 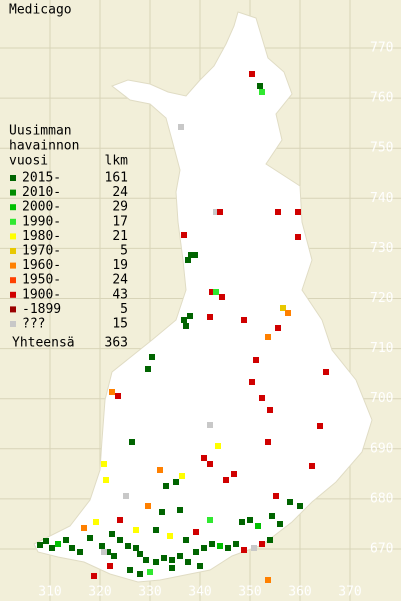 I want to click on legend-label: 2015-, so click(x=41, y=178).